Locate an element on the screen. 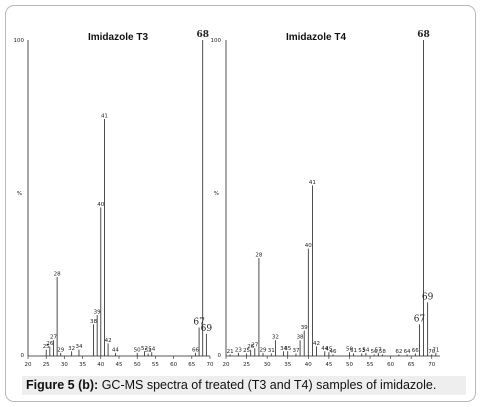  caption-label: Figure 5 (b): is located at coordinates (62, 385).